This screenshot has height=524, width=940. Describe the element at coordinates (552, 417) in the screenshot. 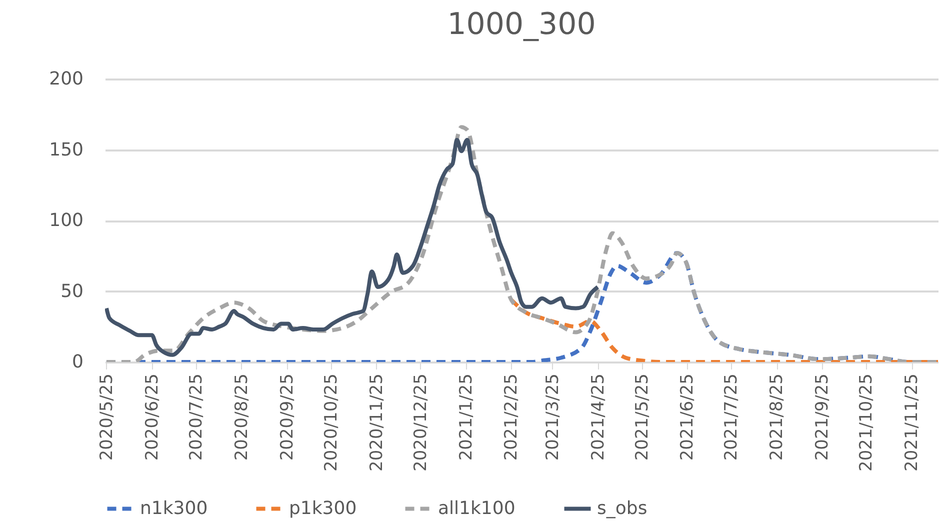

I see `x-tick-label: 2021/3/25` at that location.